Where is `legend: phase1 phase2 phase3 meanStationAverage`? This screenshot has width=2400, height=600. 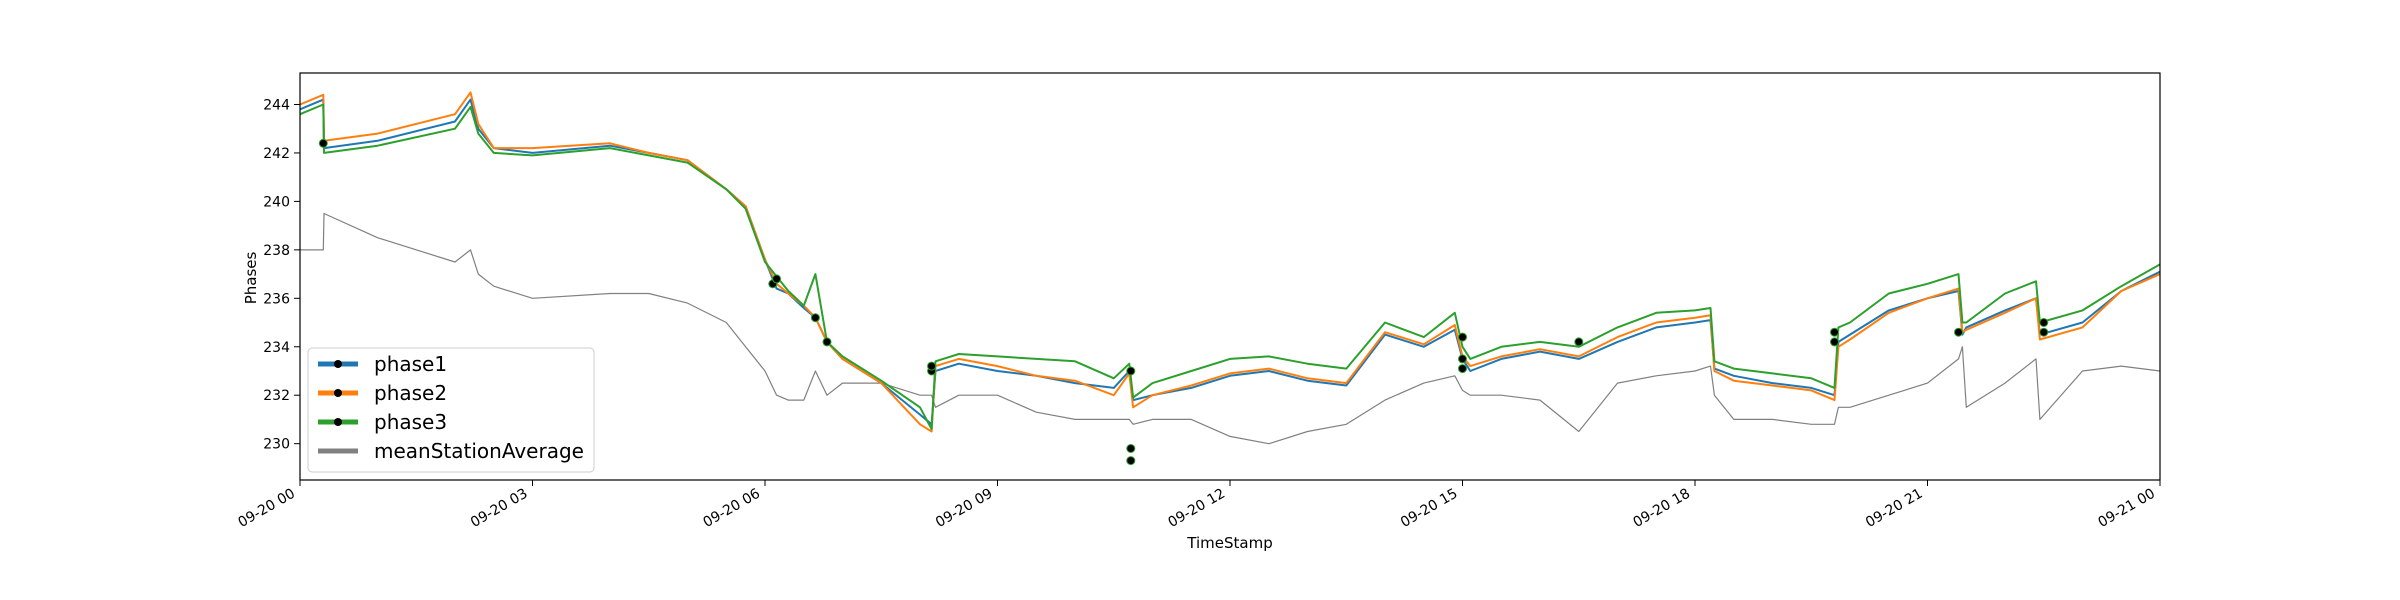 legend: phase1 phase2 phase3 meanStationAverage is located at coordinates (451, 410).